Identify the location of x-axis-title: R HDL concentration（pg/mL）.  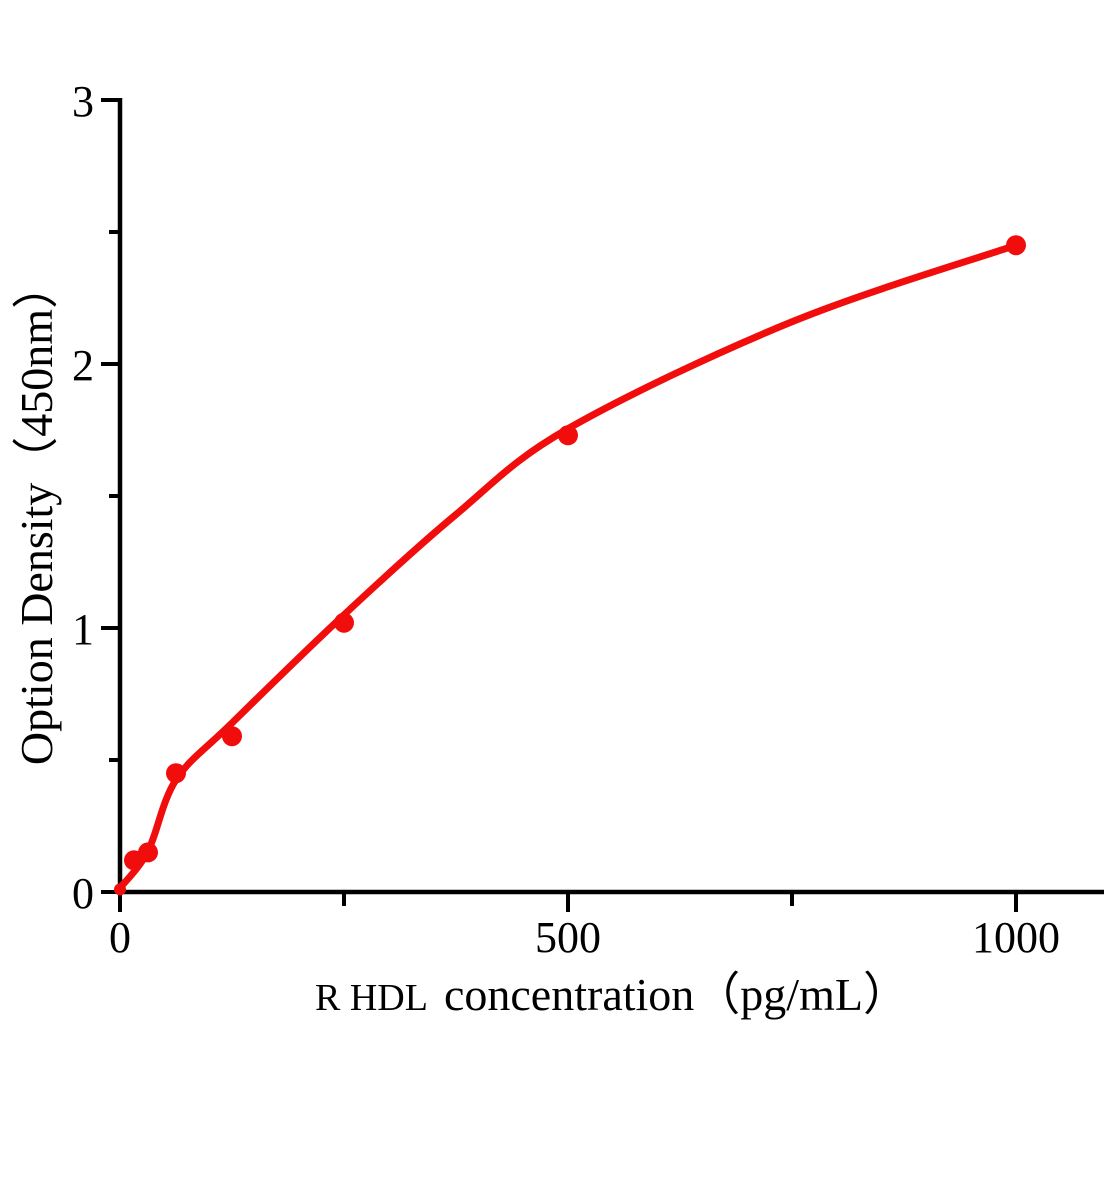
(612, 996).